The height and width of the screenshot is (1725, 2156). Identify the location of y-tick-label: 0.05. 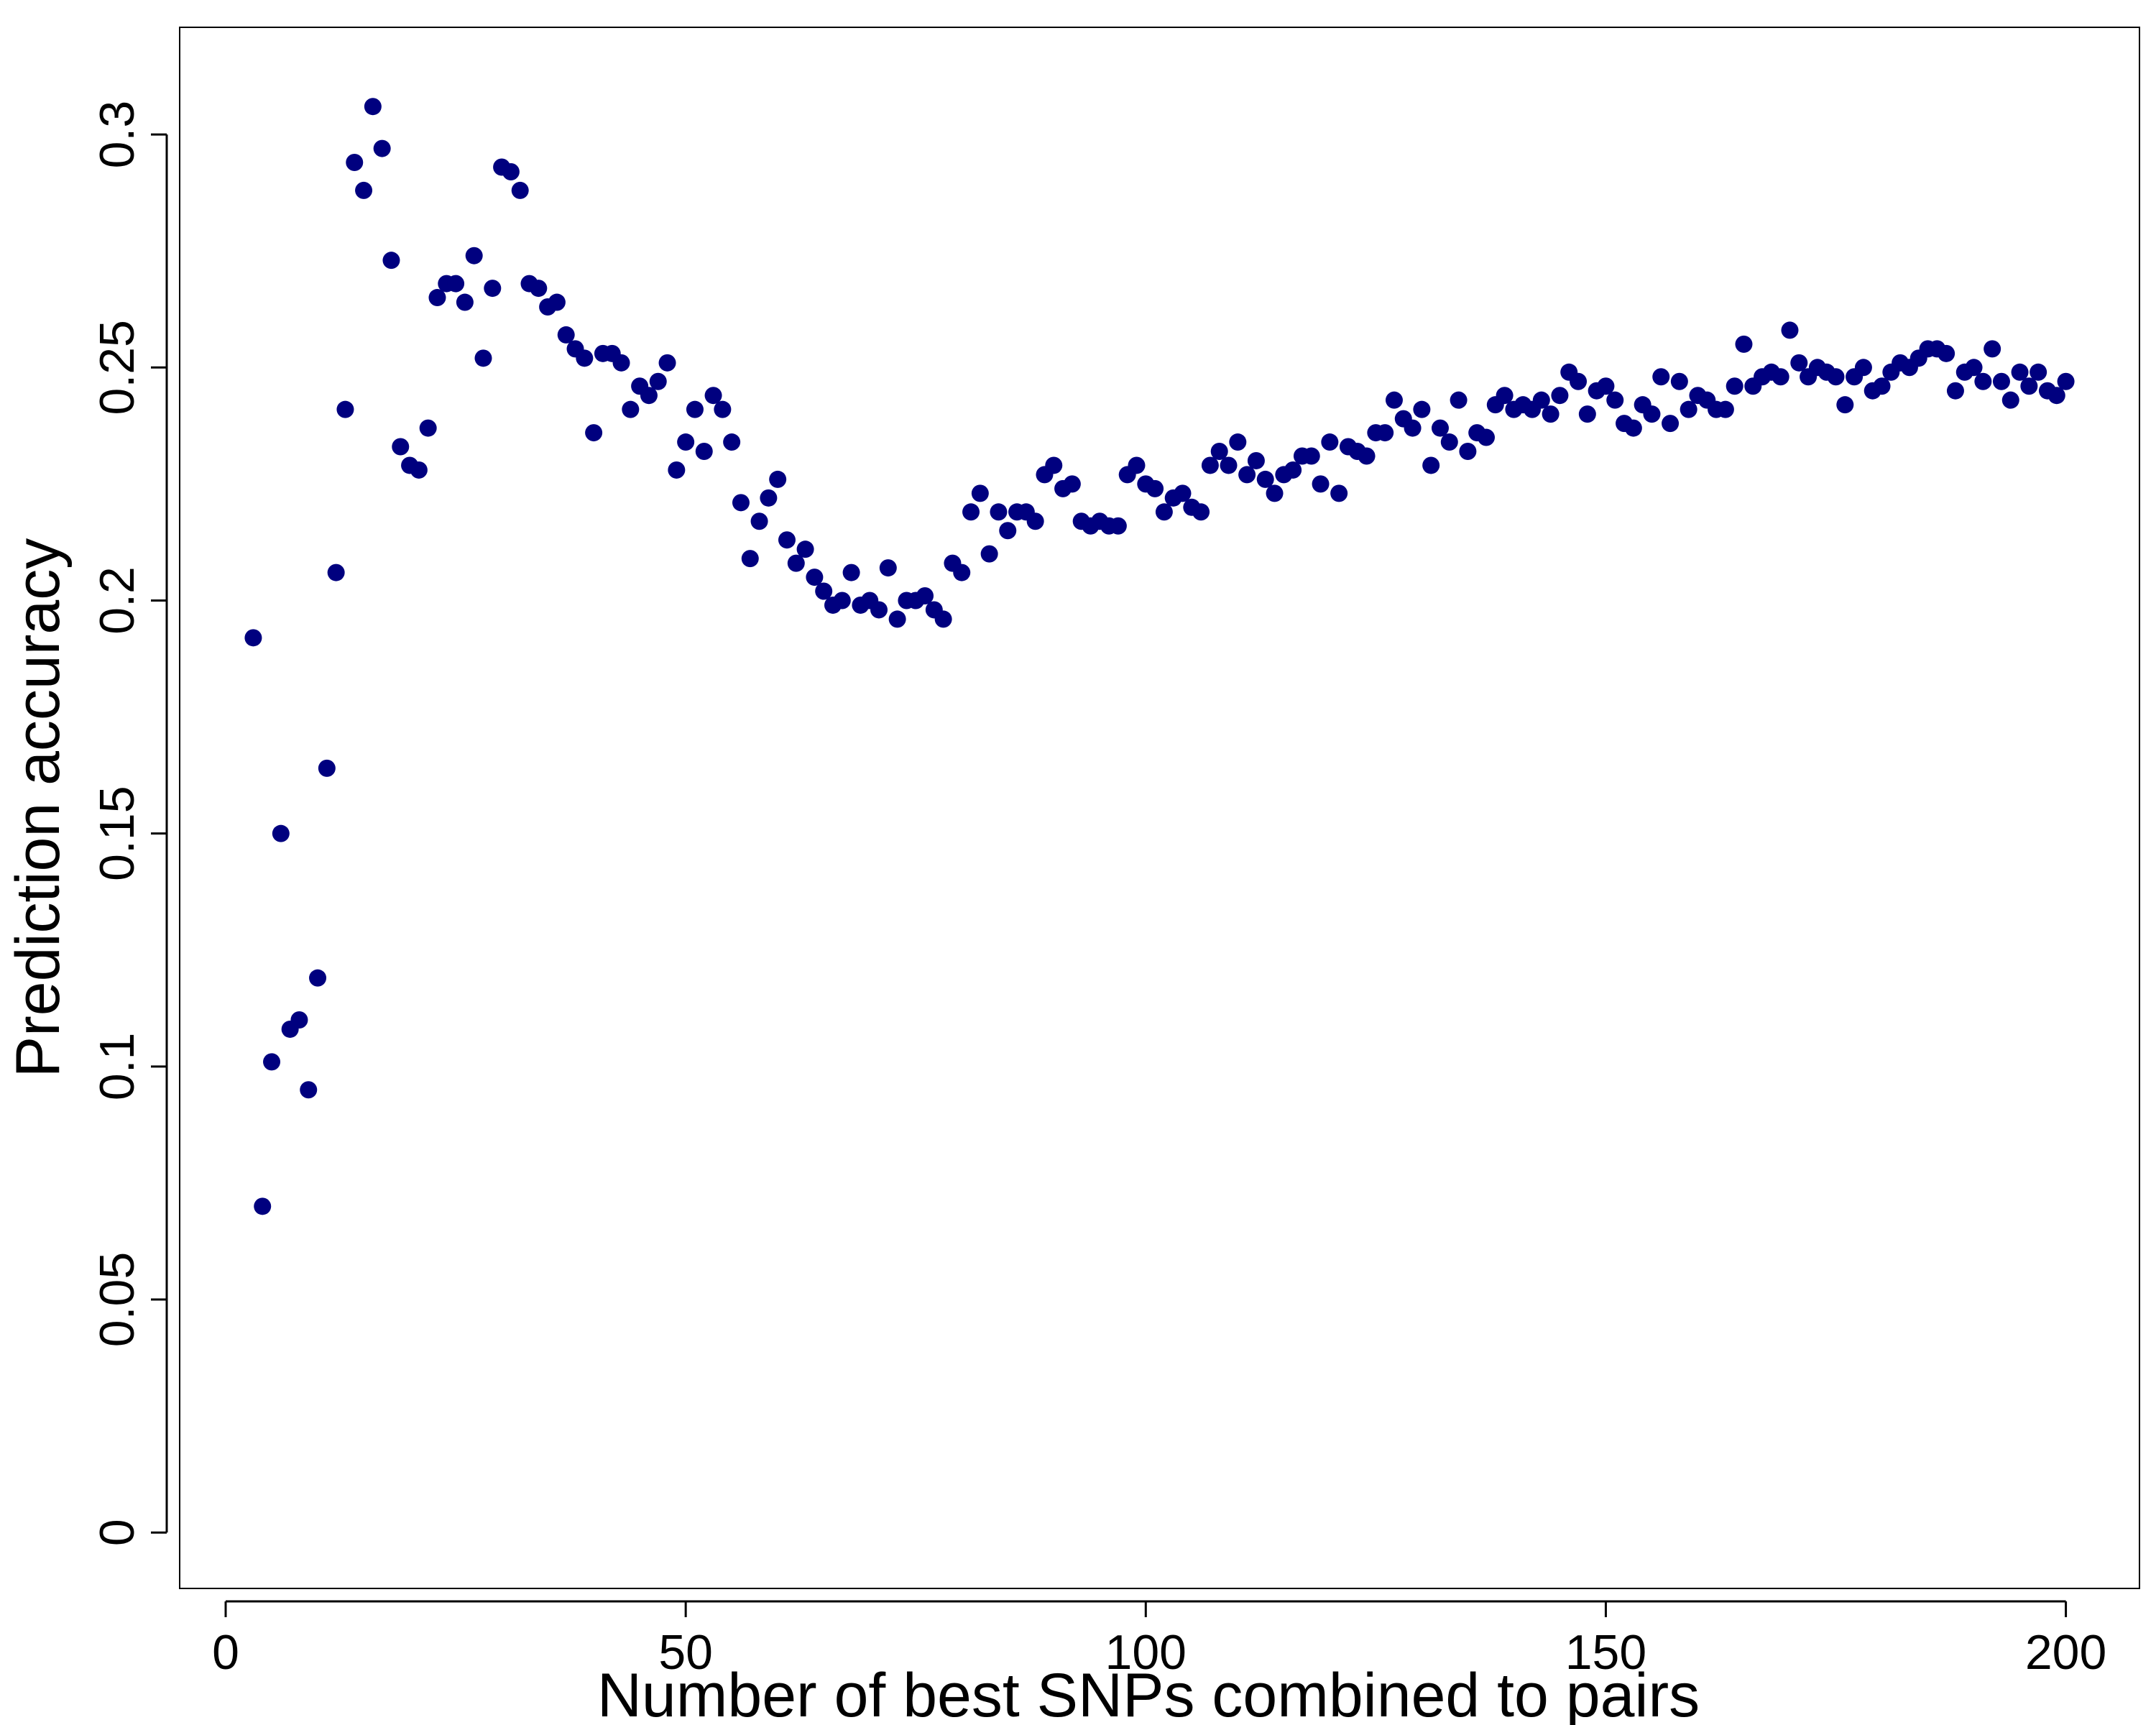
(117, 1299).